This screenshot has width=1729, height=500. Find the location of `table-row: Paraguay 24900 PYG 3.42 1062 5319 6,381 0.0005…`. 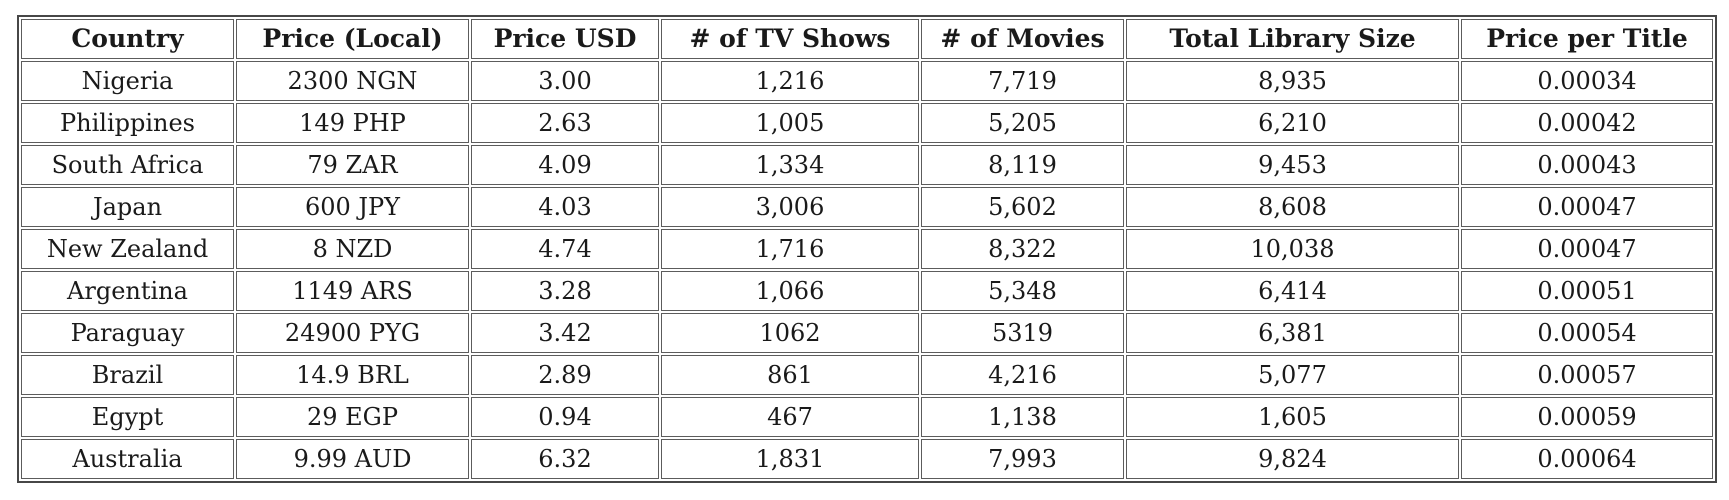

table-row: Paraguay 24900 PYG 3.42 1062 5319 6,381 0.0005… is located at coordinates (867, 333).